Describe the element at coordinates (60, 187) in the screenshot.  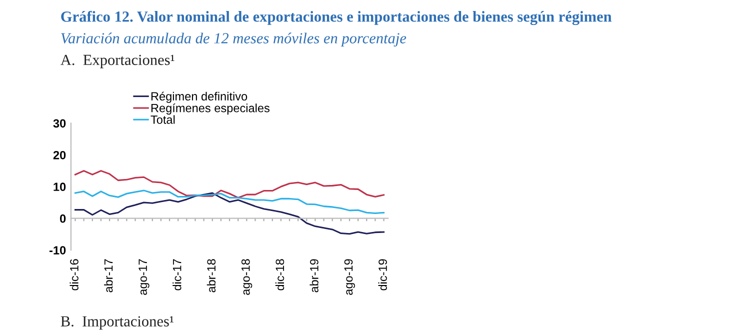
I see `y-tick-label: 10` at that location.